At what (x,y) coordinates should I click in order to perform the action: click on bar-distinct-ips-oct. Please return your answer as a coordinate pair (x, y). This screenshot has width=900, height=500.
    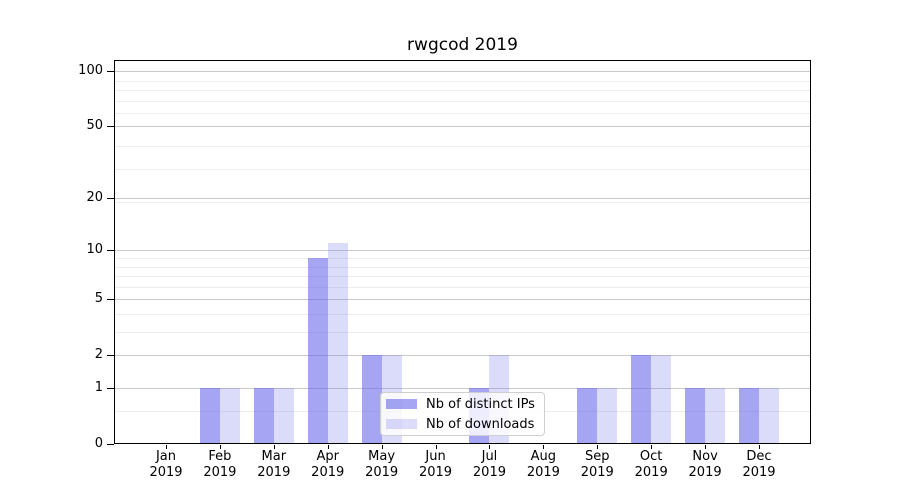
    Looking at the image, I should click on (641, 399).